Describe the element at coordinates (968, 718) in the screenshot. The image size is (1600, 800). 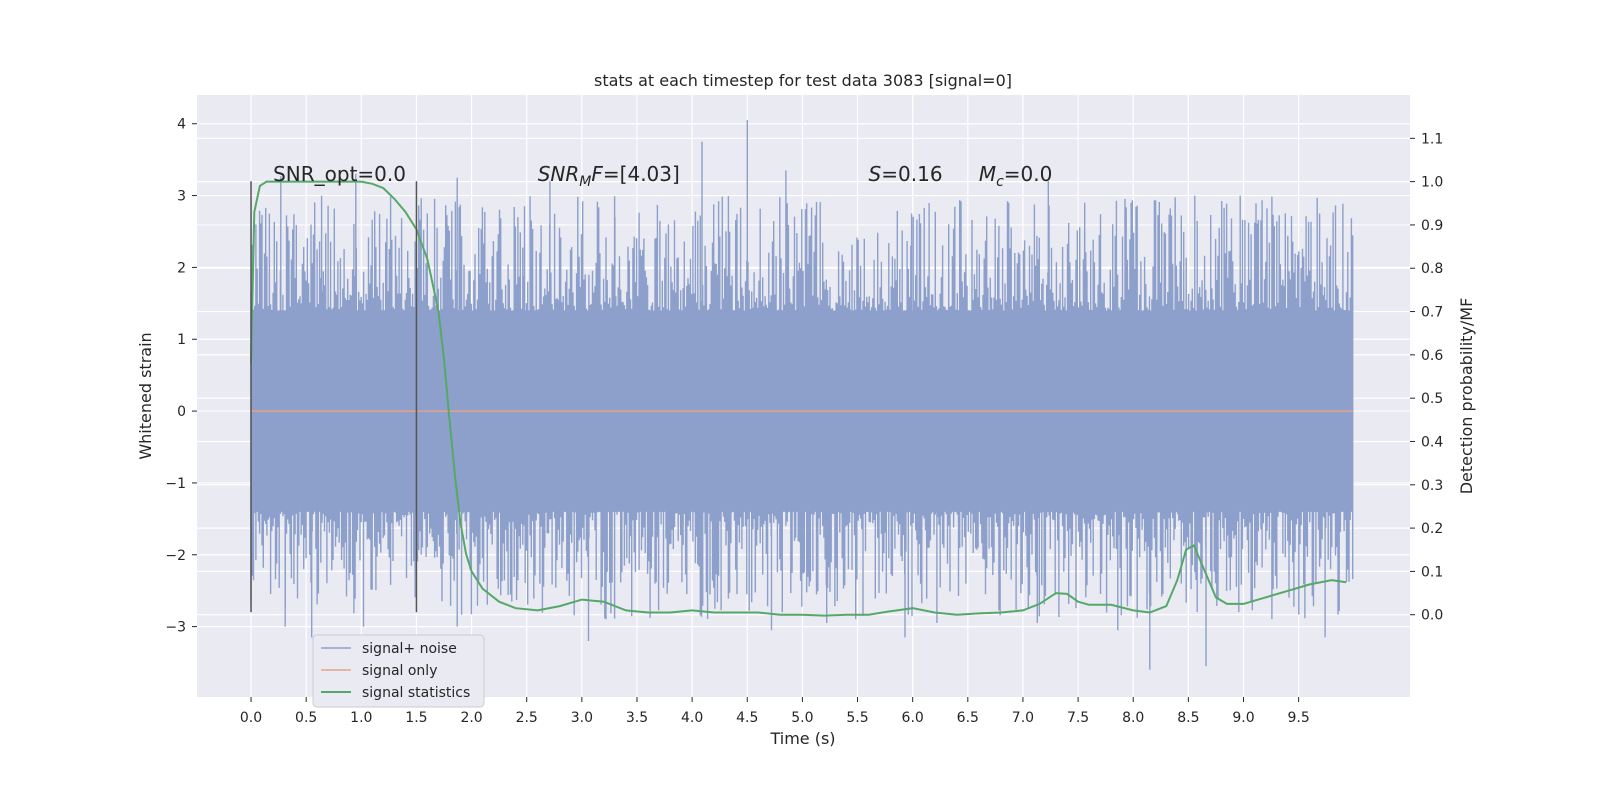
I see `x-tick-label: 6.5` at that location.